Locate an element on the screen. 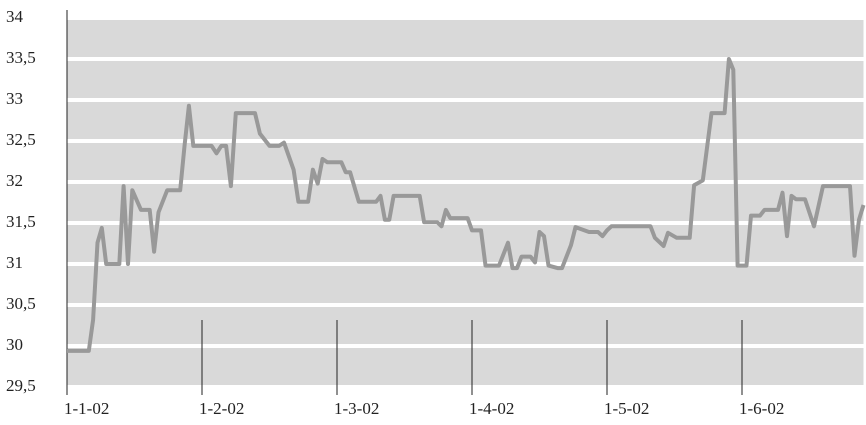 Image resolution: width=866 pixels, height=425 pixels. y-tick-label: 32 is located at coordinates (14, 180).